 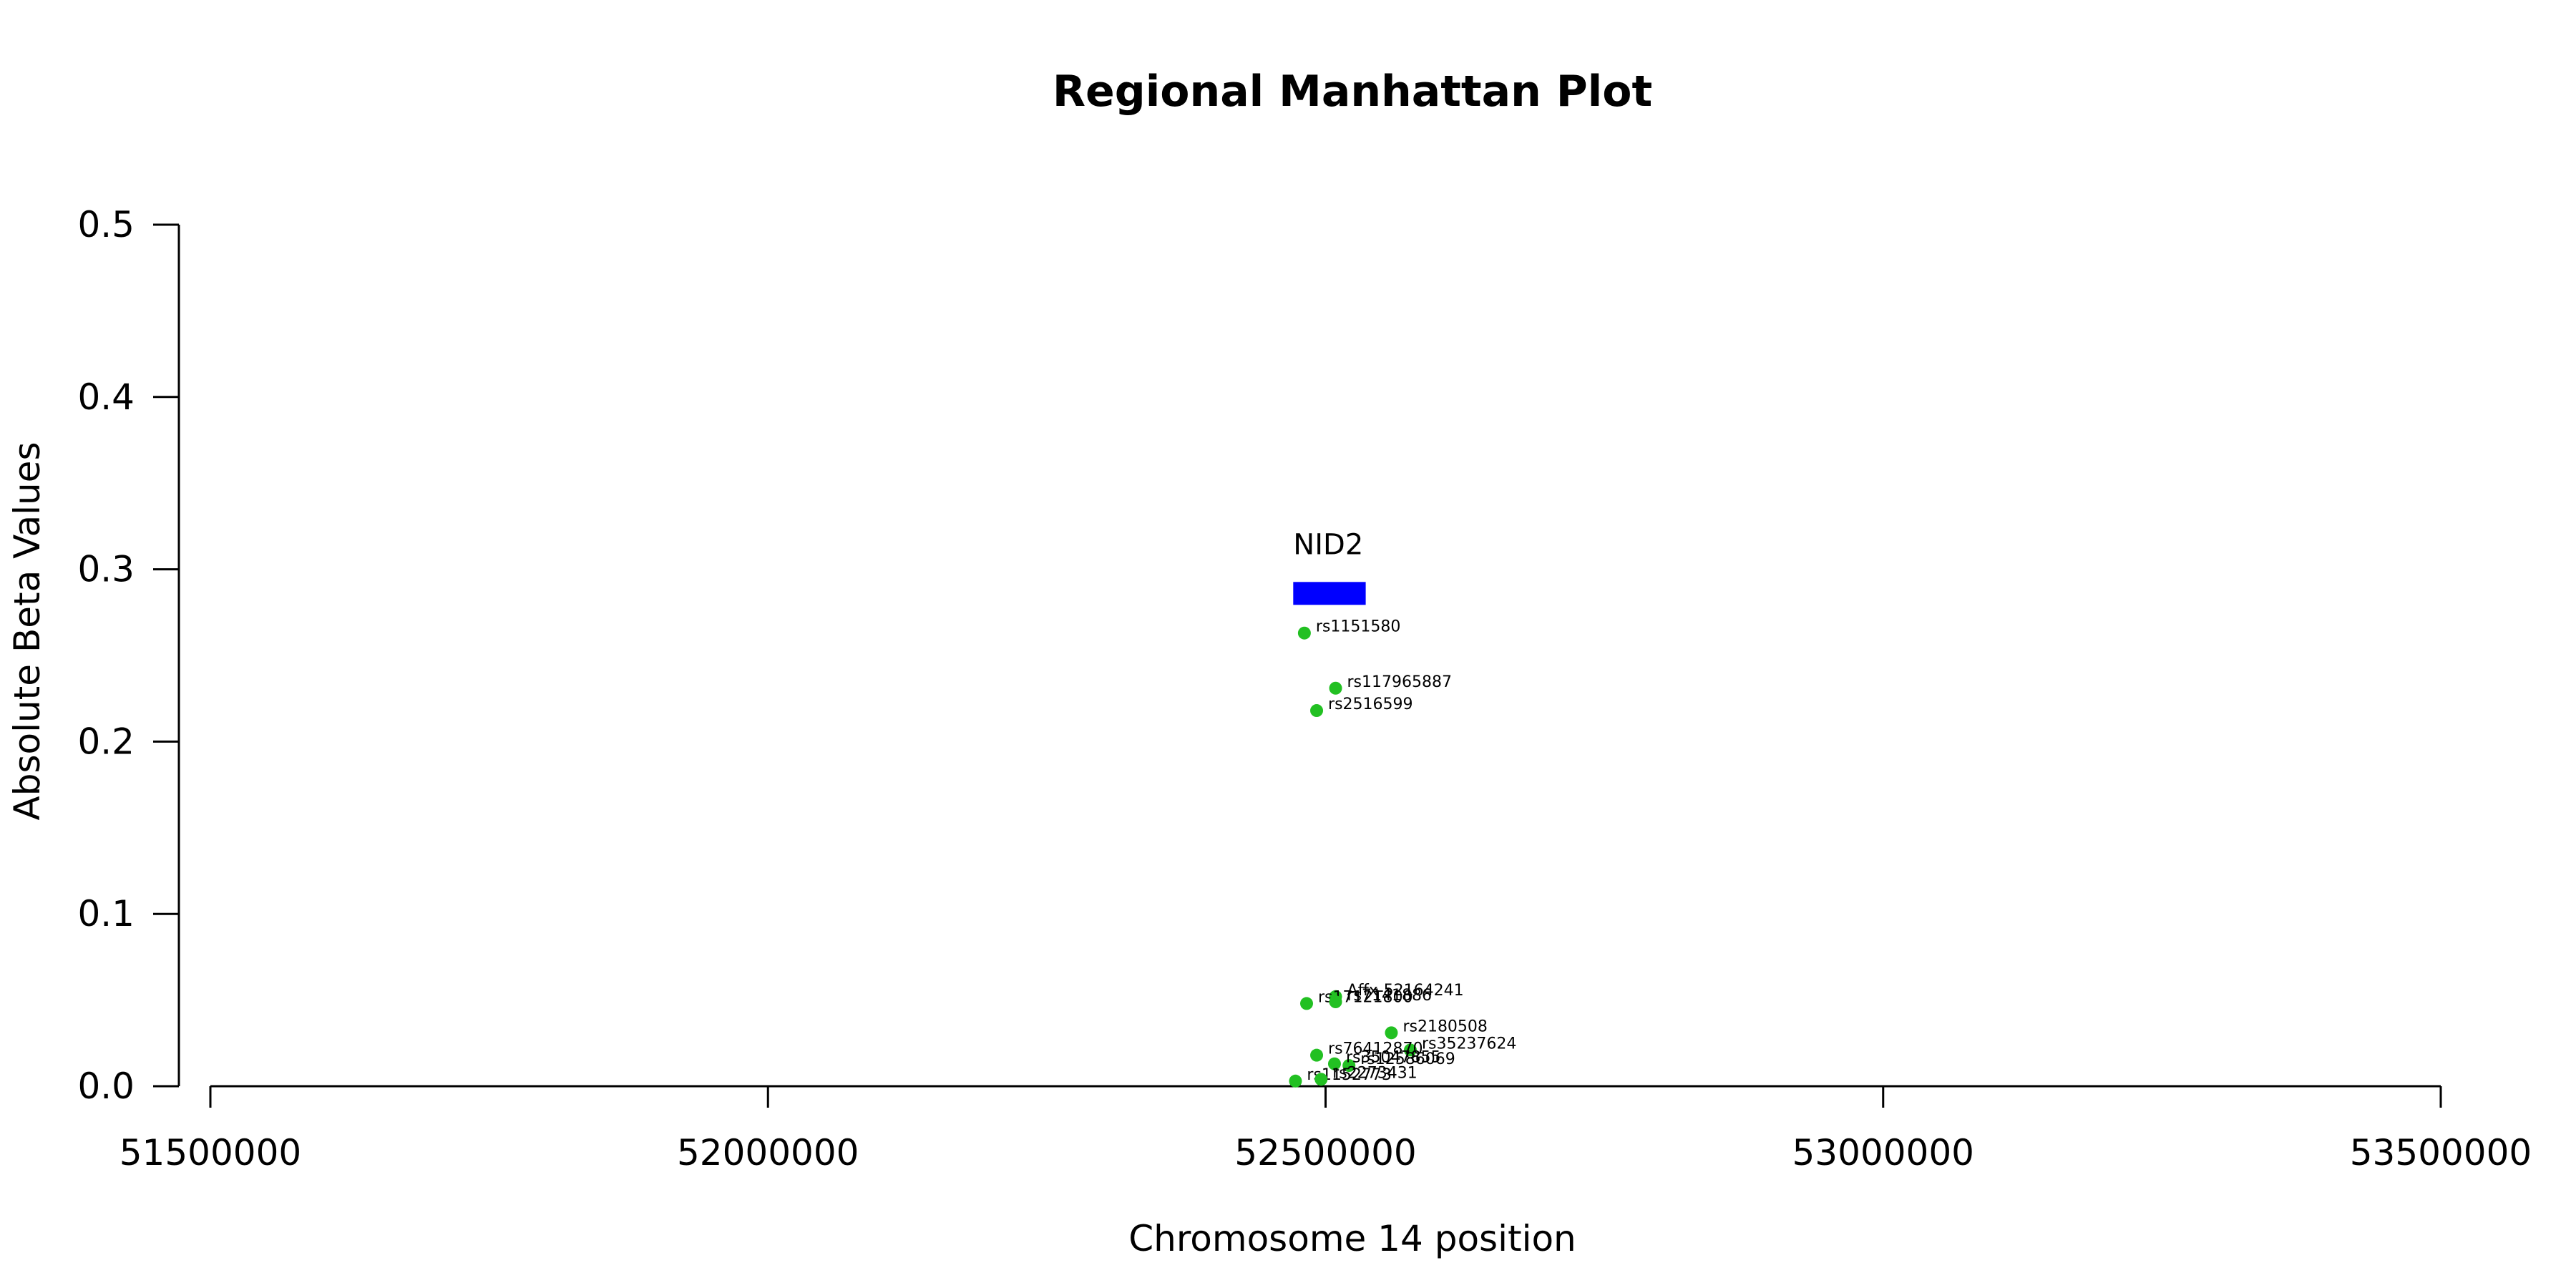 I want to click on snp-label: rs2273431, so click(x=1375, y=1073).